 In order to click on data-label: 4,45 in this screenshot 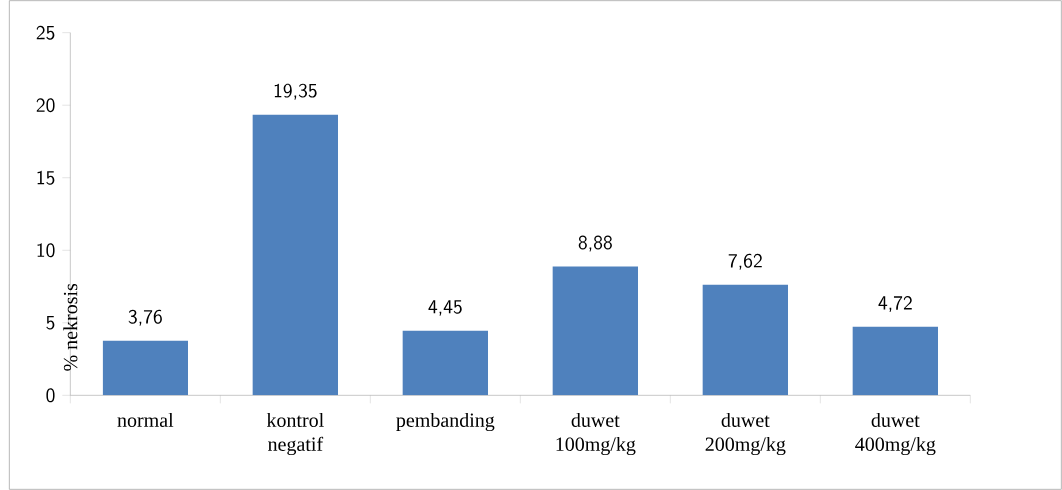, I will do `click(445, 308)`.